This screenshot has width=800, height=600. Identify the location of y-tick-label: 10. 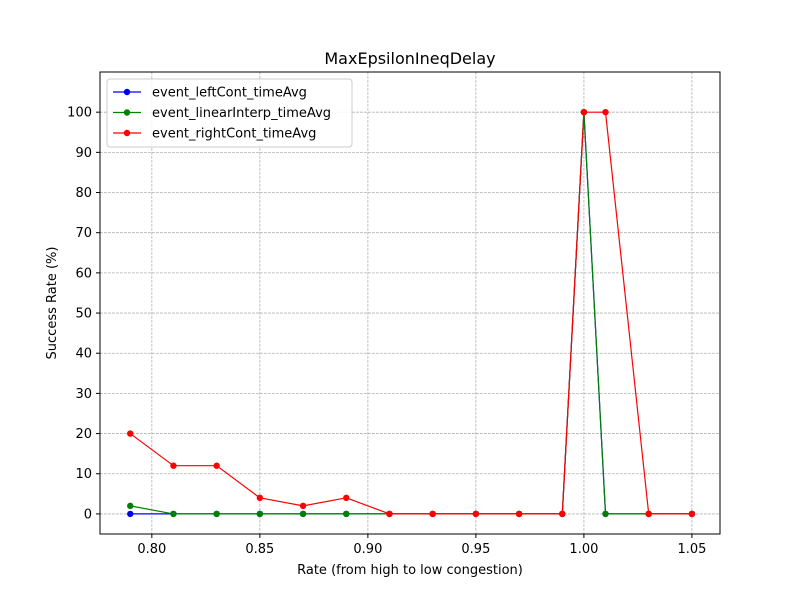
(83, 474).